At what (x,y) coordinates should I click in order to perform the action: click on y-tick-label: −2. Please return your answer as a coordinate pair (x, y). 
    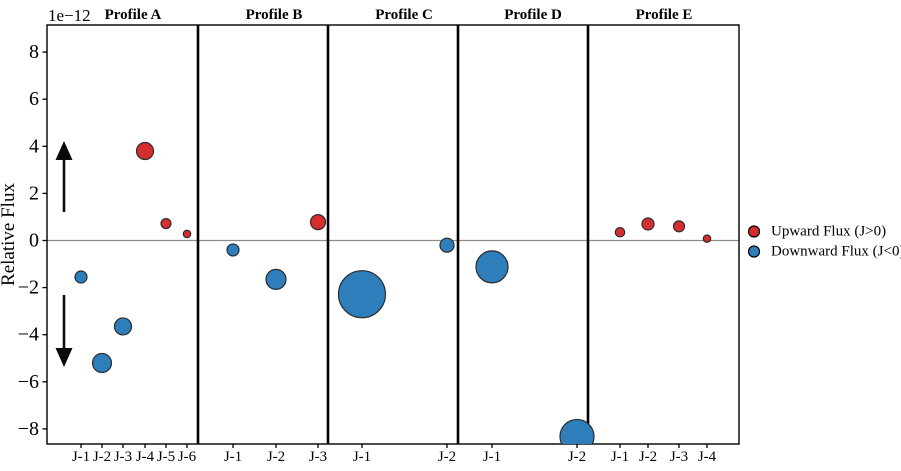
    Looking at the image, I should click on (28, 288).